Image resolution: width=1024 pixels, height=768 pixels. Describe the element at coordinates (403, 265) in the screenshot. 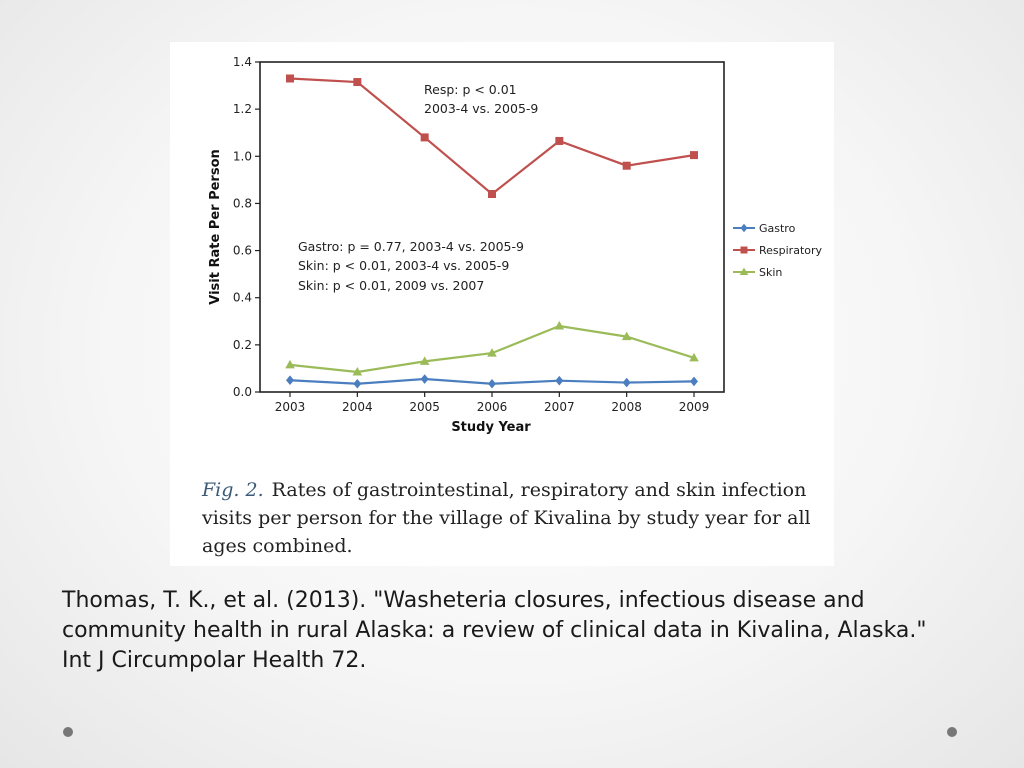

I see `annotation-skin-line-1: Skin: p < 0.01, 2003-4 vs. 2005-9` at that location.